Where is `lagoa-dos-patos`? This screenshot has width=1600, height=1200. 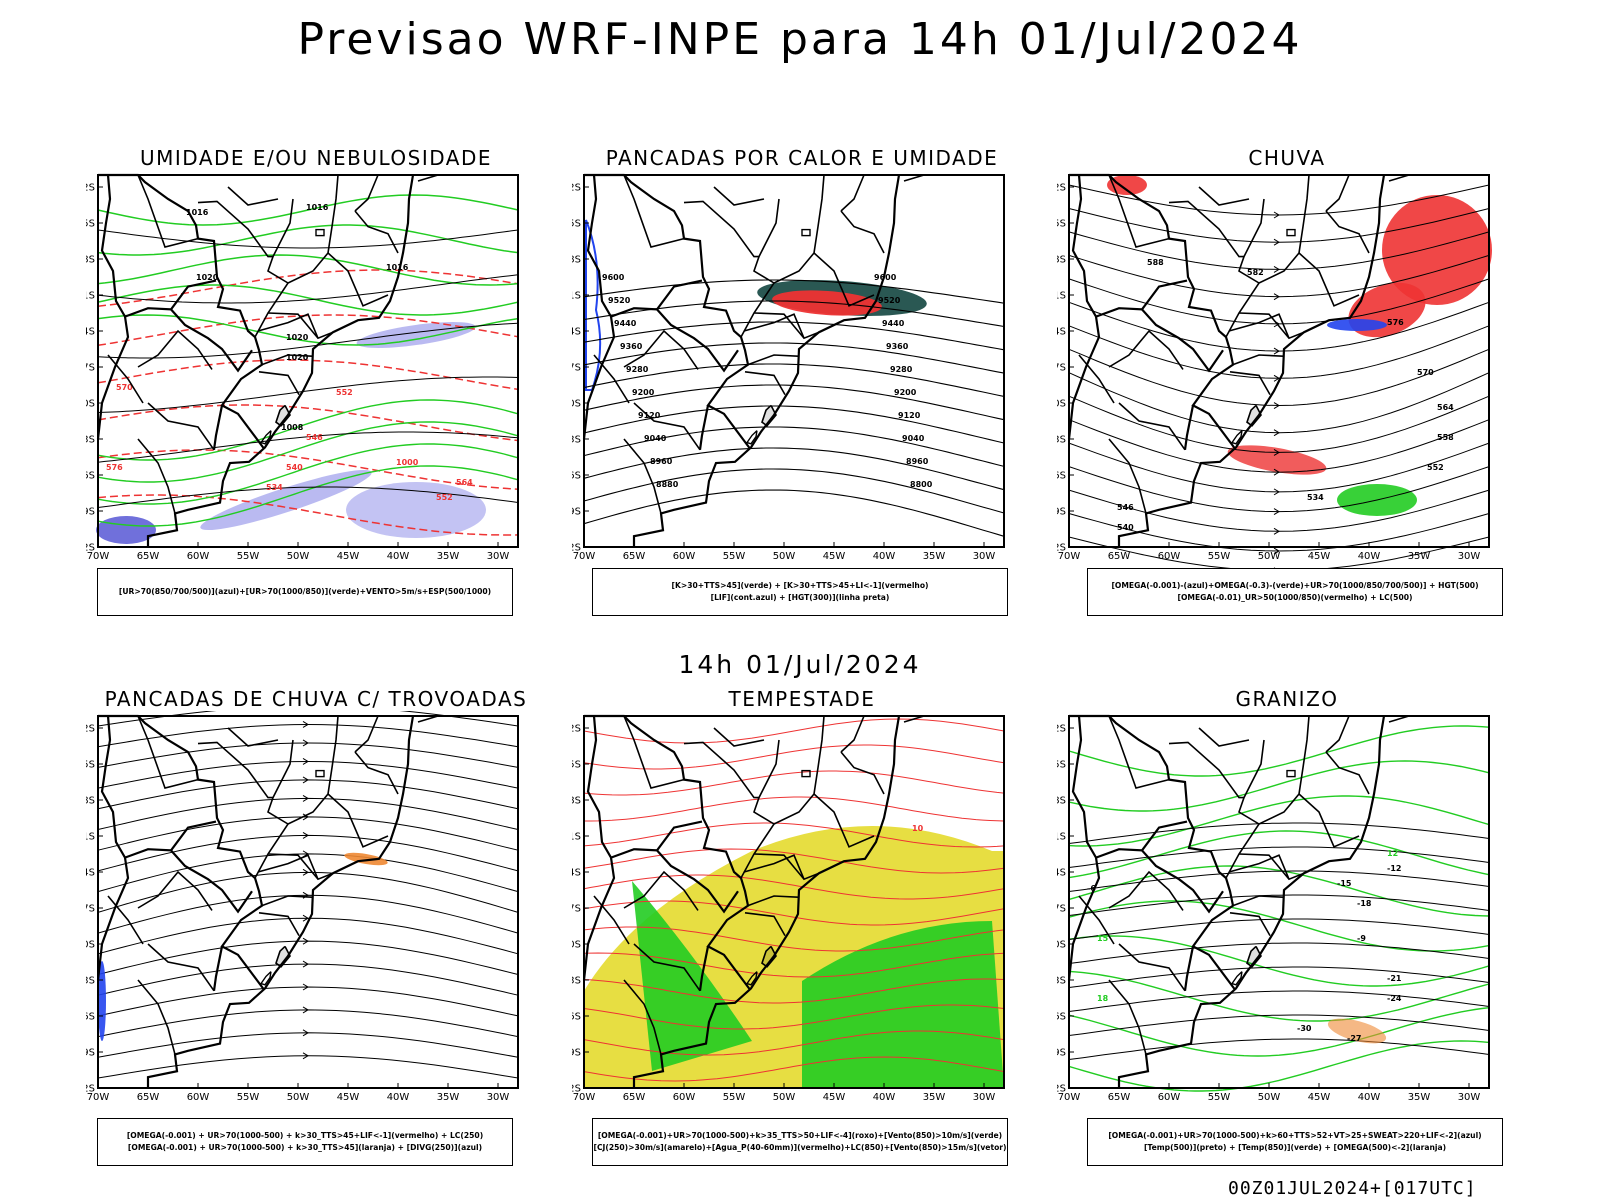 lagoa-dos-patos is located at coordinates (769, 956).